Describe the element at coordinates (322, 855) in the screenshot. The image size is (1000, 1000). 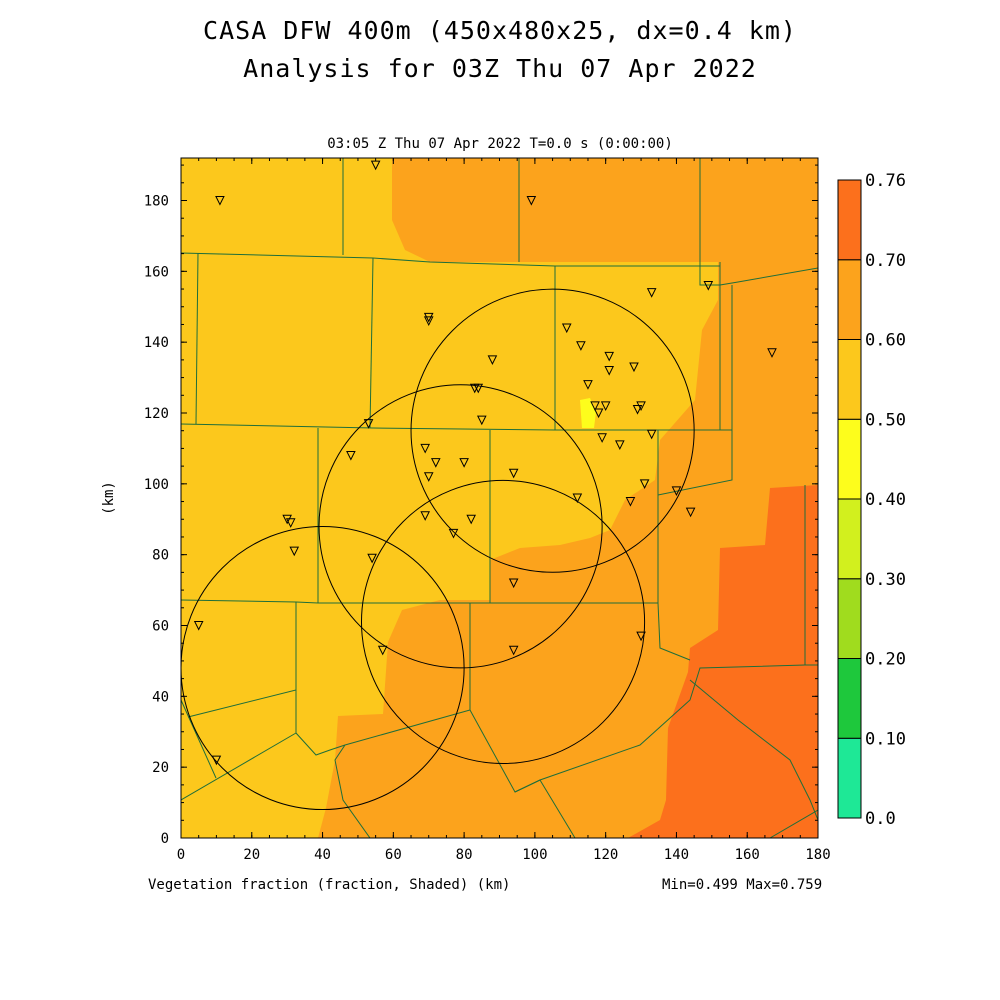
I see `x-tick-label: 40` at that location.